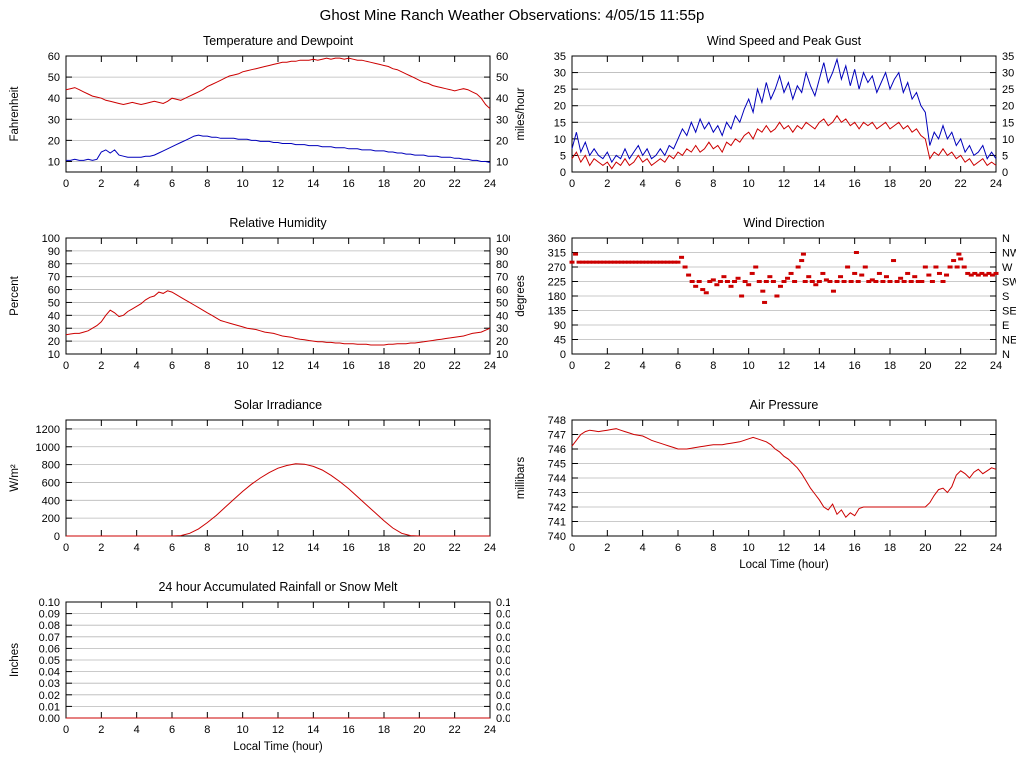 The image size is (1024, 768). I want to click on svg-text: 135, so click(557, 312).